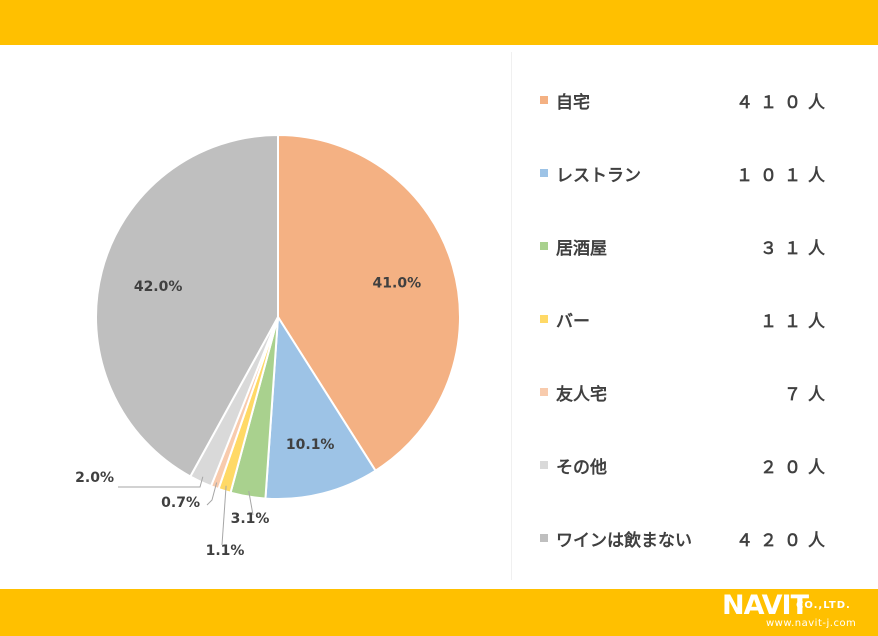 This screenshot has height=636, width=878. I want to click on legend-item: 居酒屋 ３１人, so click(690, 246).